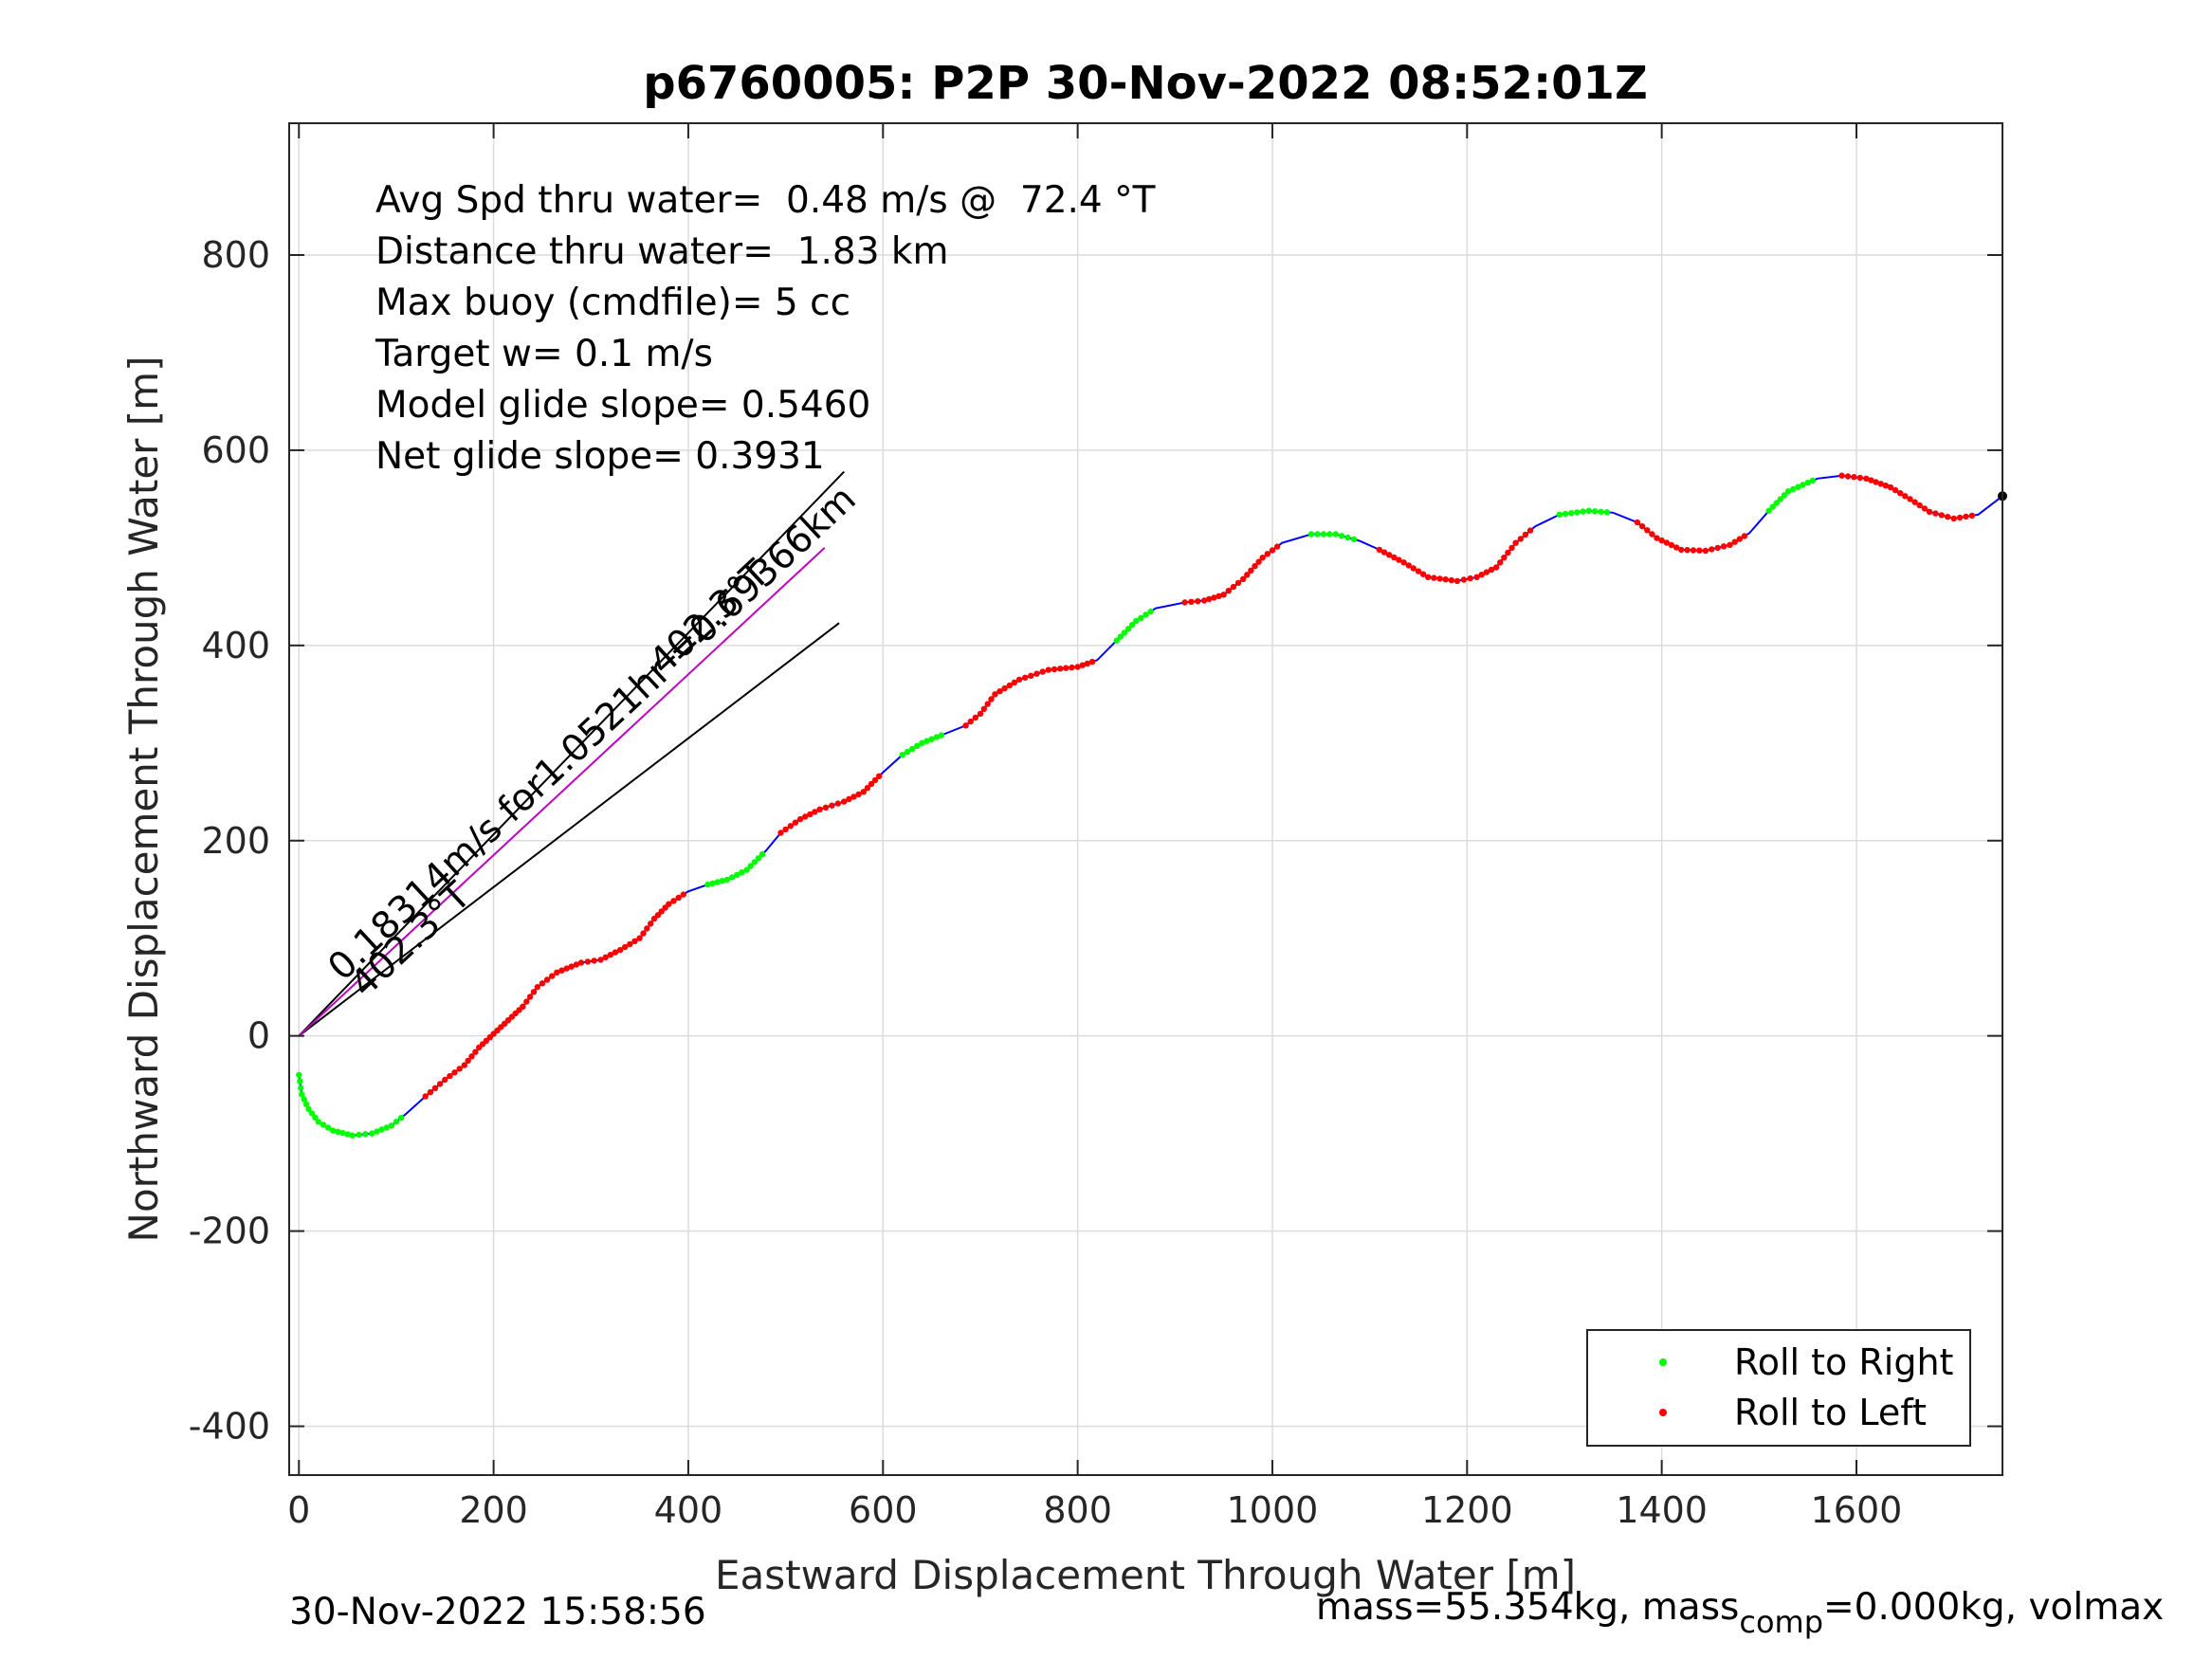 The image size is (2212, 1659). What do you see at coordinates (1145, 83) in the screenshot?
I see `chart-title: p6760005: P2P 30-Nov-2022 08:52:01Z` at bounding box center [1145, 83].